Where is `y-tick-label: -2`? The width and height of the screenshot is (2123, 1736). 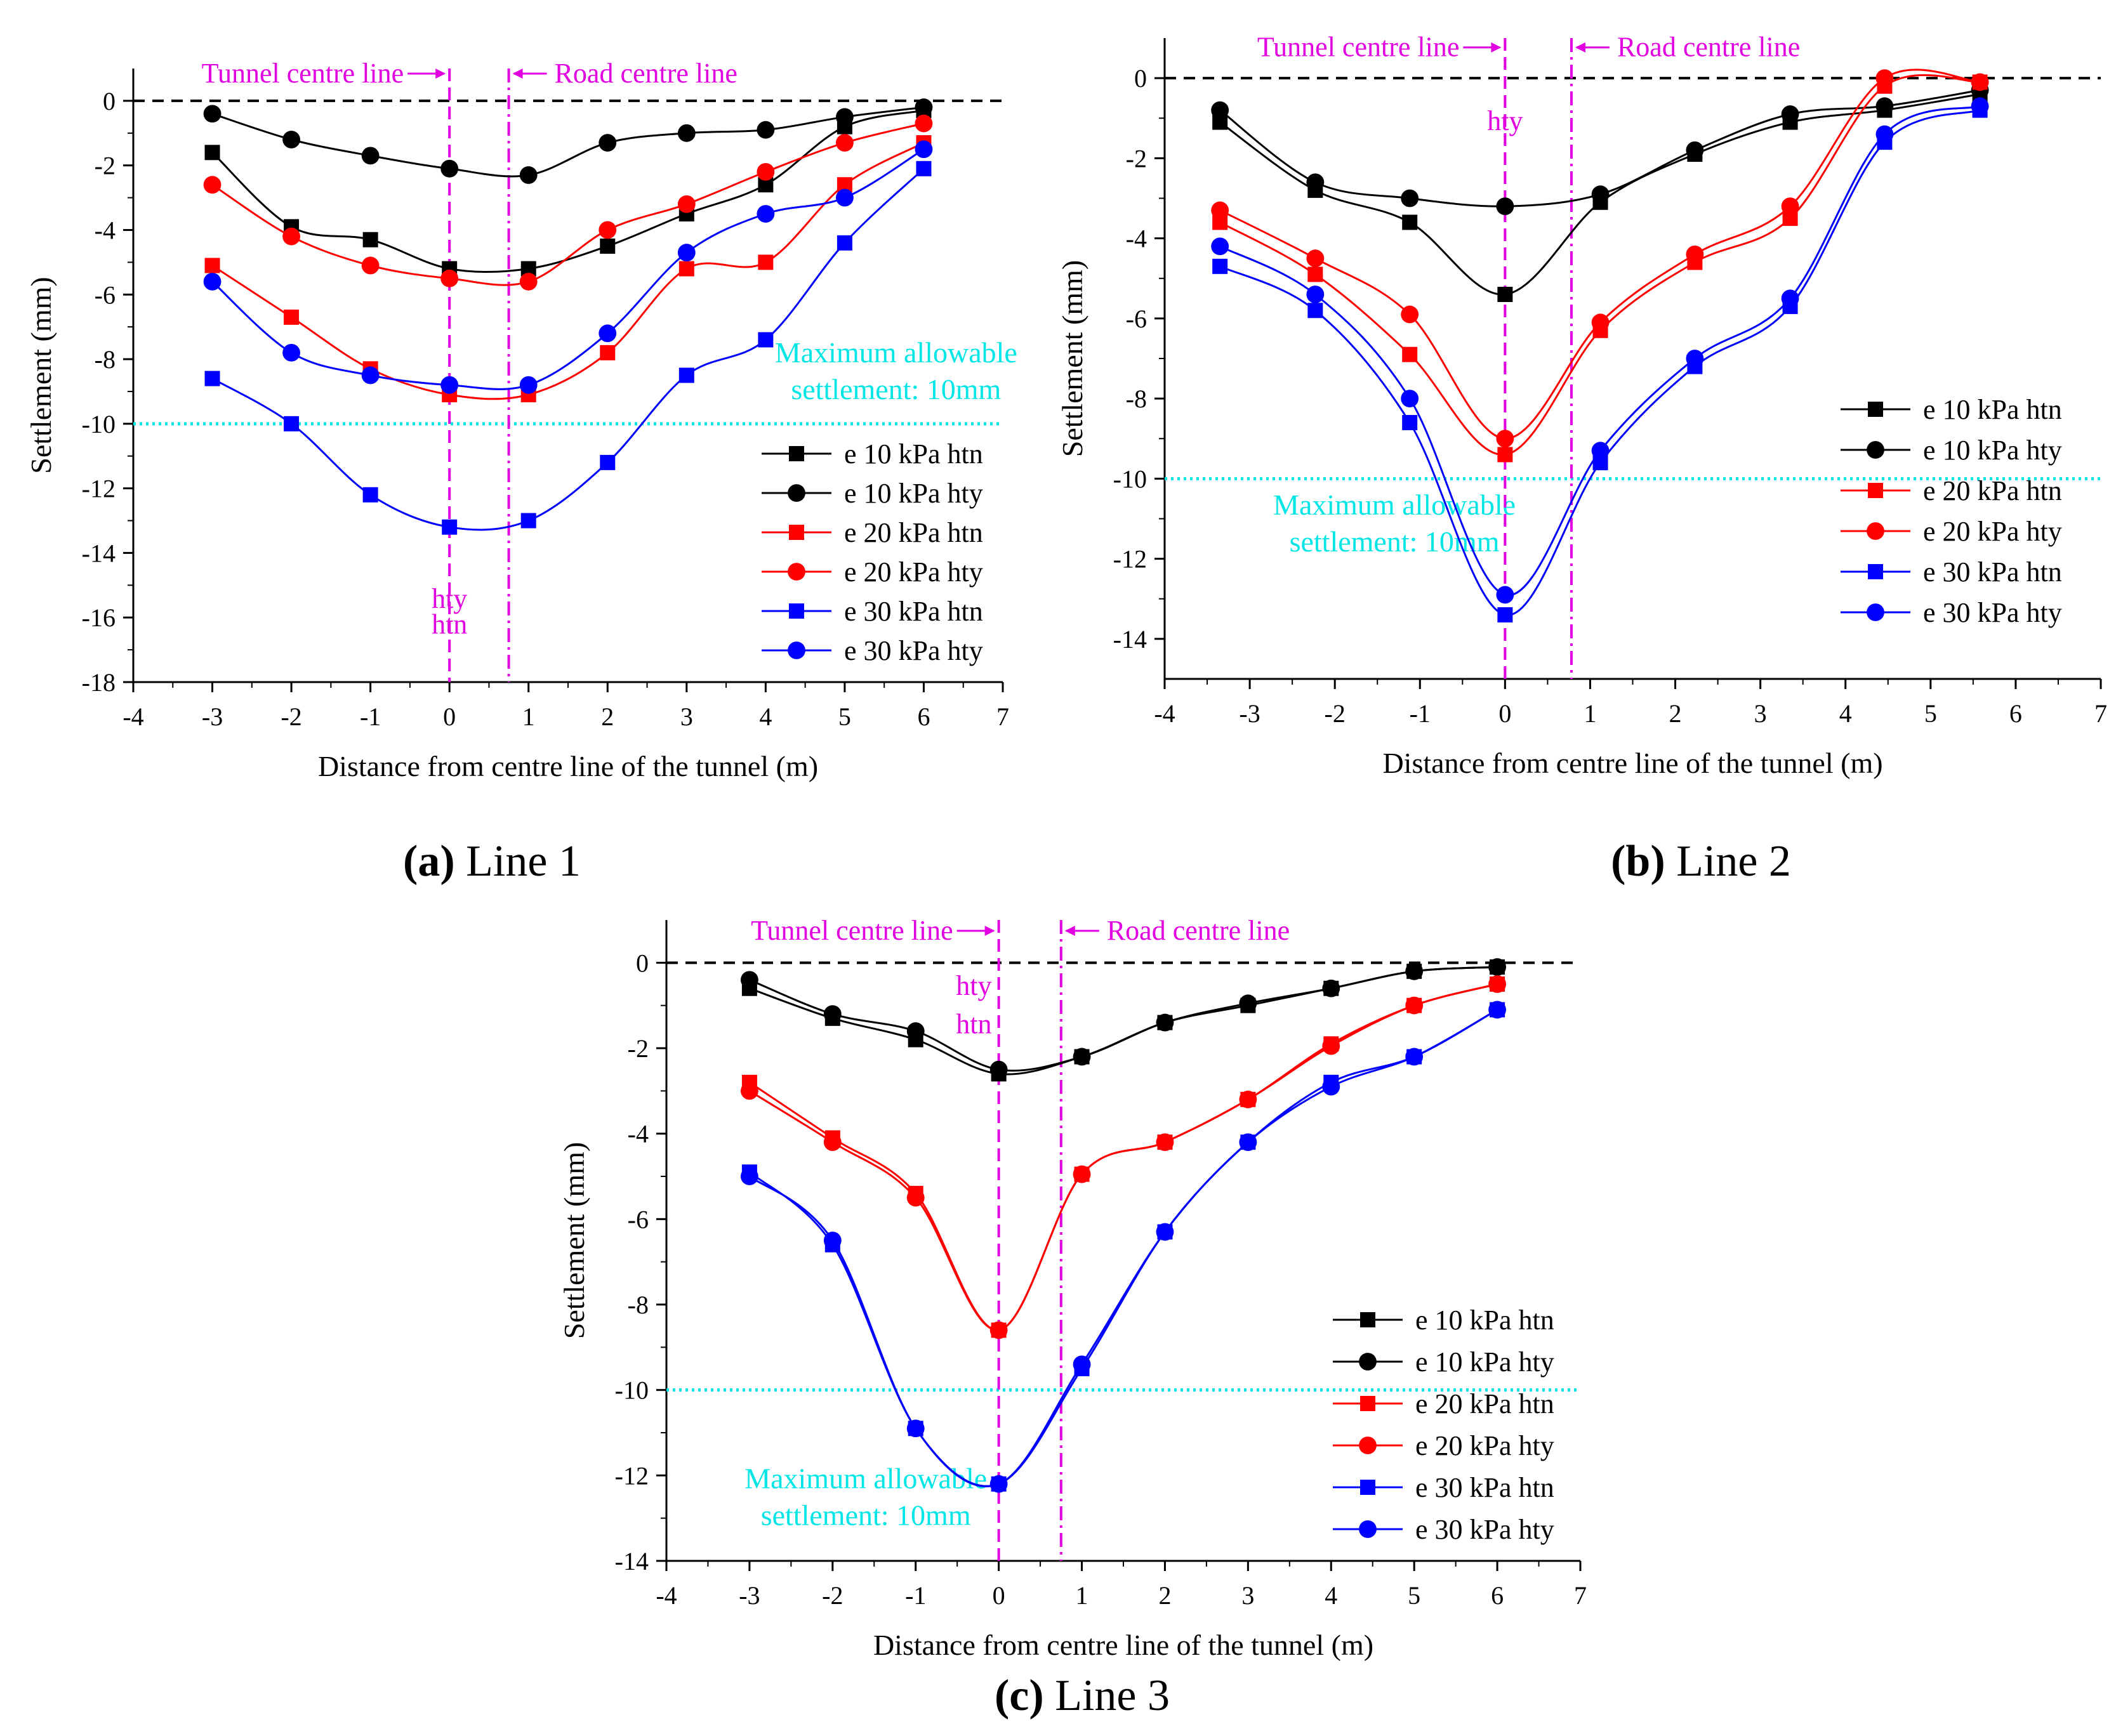
y-tick-label: -2 is located at coordinates (105, 166).